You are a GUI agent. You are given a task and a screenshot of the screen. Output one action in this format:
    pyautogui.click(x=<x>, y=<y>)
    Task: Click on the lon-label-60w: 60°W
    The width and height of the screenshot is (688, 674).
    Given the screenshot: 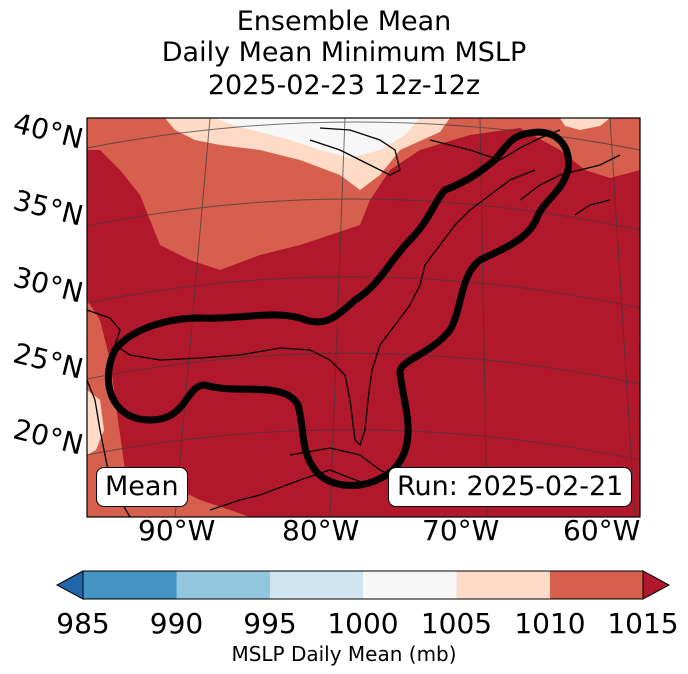 What is the action you would take?
    pyautogui.click(x=602, y=530)
    